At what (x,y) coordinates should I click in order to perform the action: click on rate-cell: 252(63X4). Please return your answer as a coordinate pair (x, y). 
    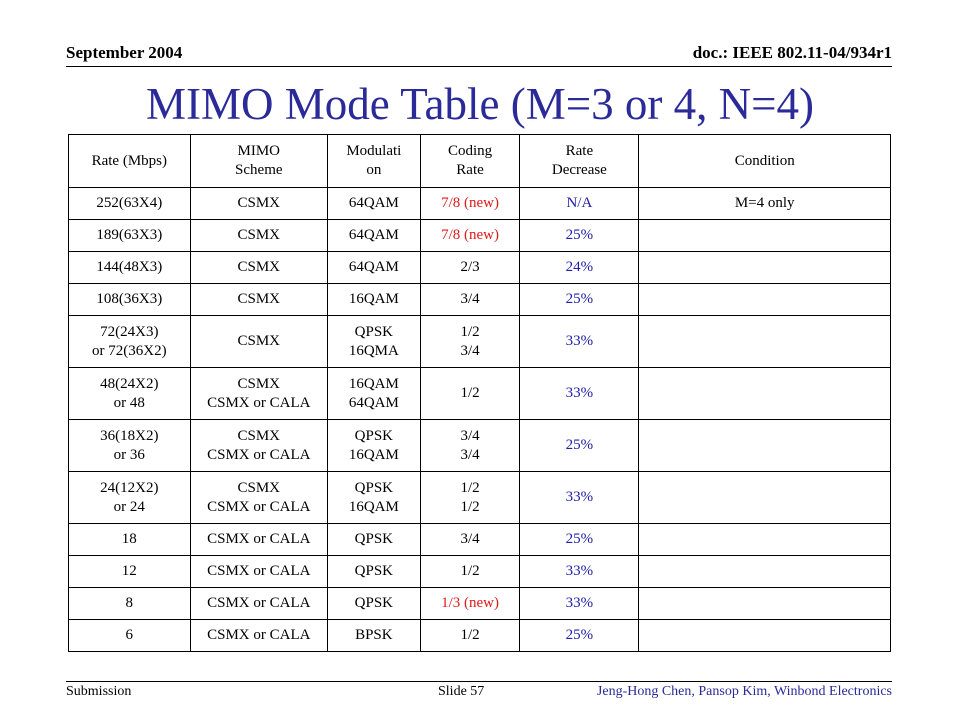
    Looking at the image, I should click on (129, 203).